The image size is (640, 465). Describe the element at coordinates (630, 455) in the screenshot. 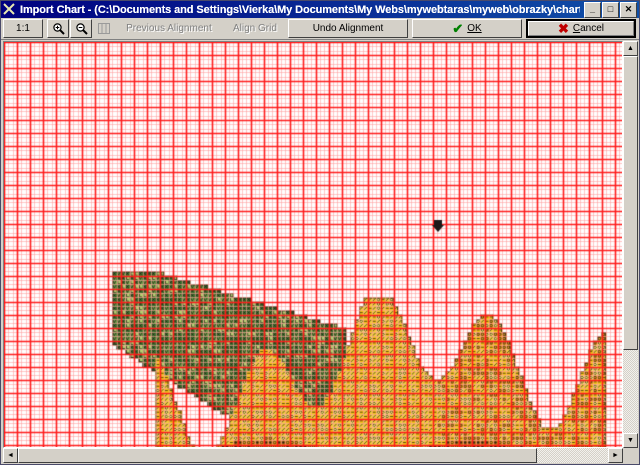

I see `scrollbar-corner` at that location.